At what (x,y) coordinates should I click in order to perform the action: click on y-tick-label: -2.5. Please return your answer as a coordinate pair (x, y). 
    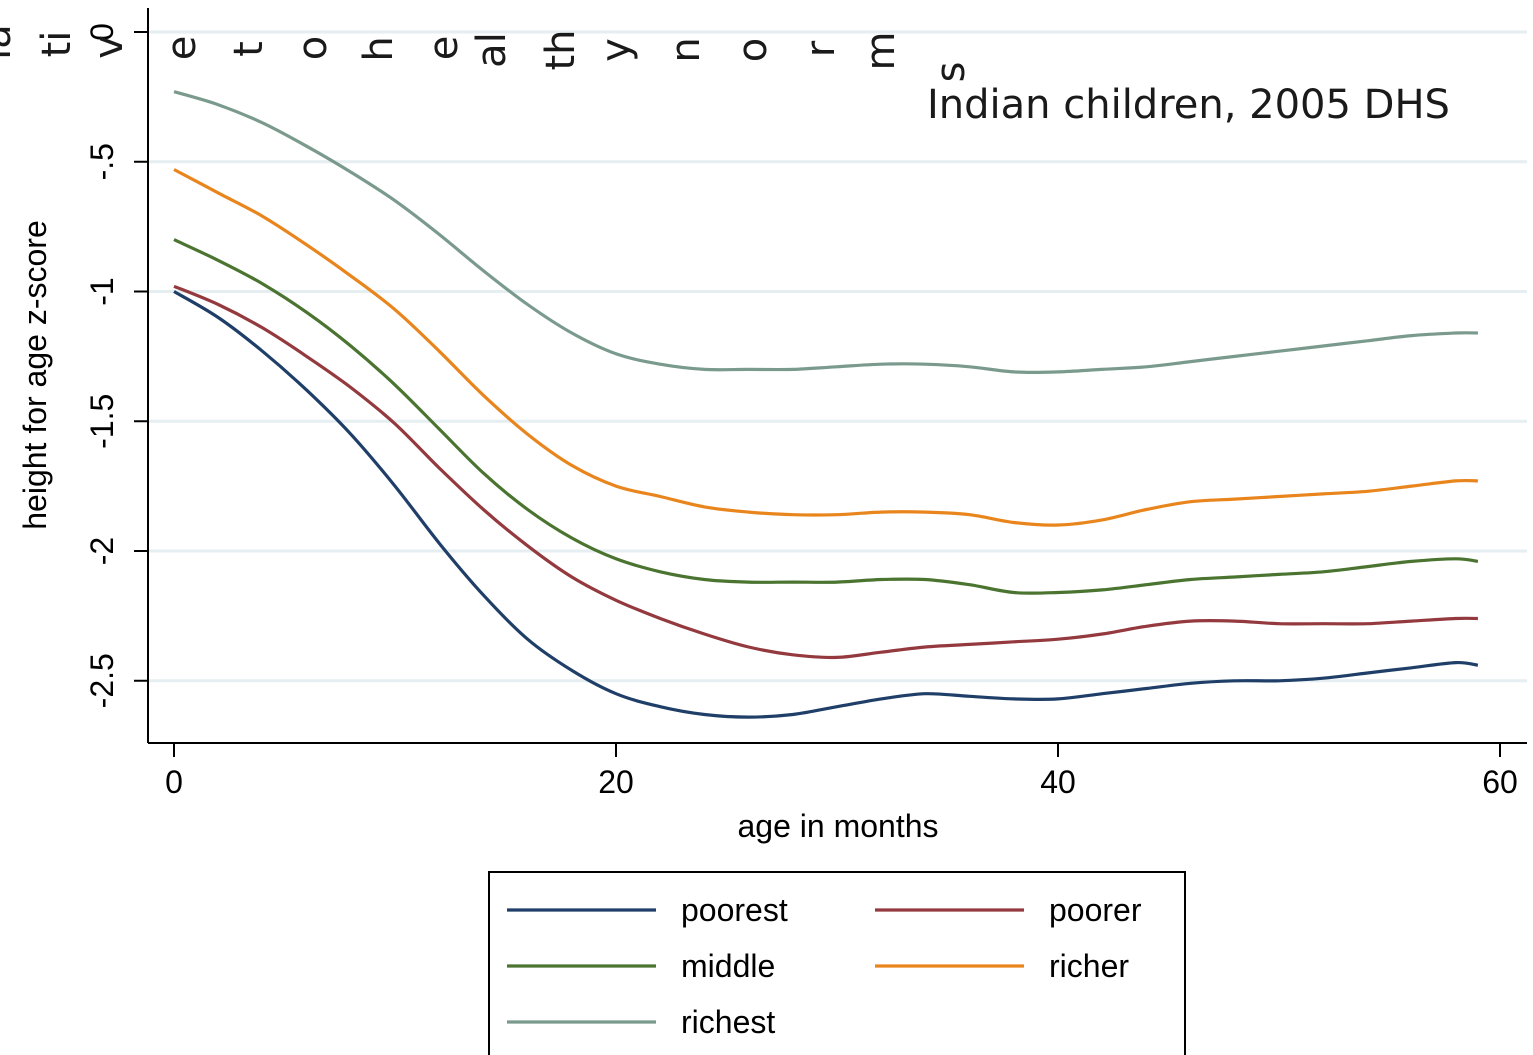
    Looking at the image, I should click on (102, 680).